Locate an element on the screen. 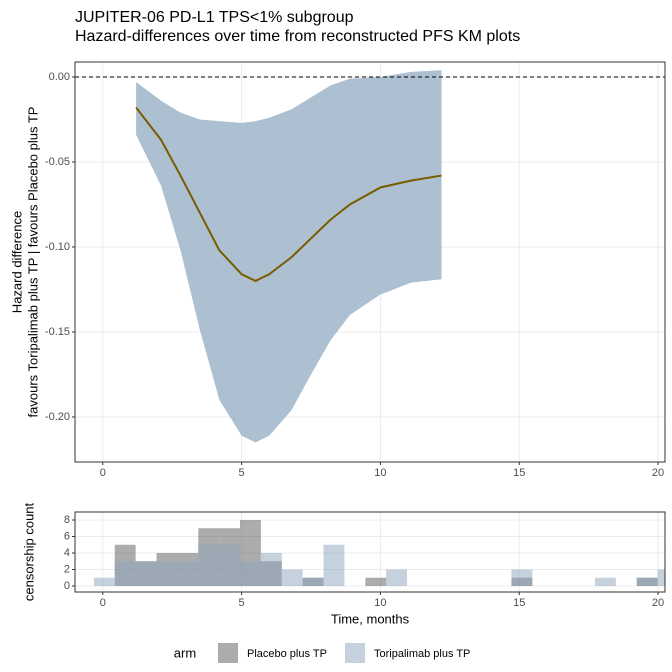 This screenshot has height=672, width=672. y-axis-label: Hazard difference is located at coordinates (16, 262).